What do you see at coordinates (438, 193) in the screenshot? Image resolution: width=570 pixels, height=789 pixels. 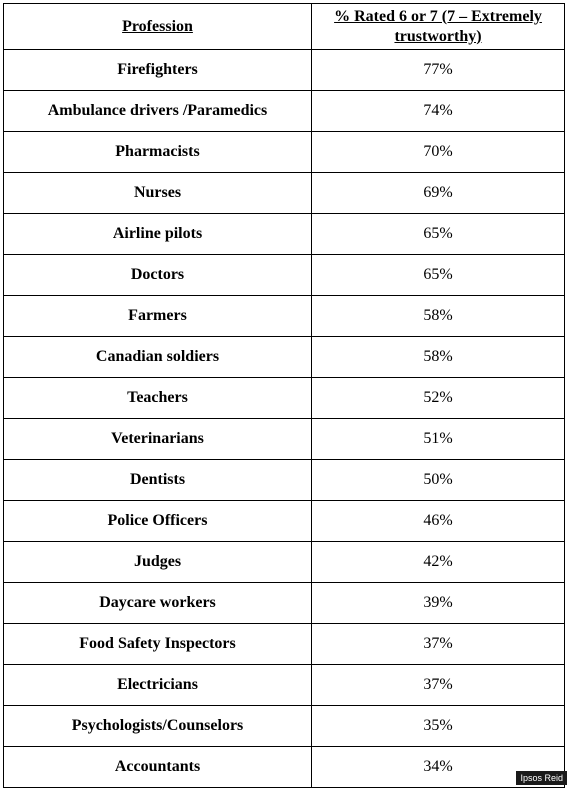 I see `rating-cell: 69%` at bounding box center [438, 193].